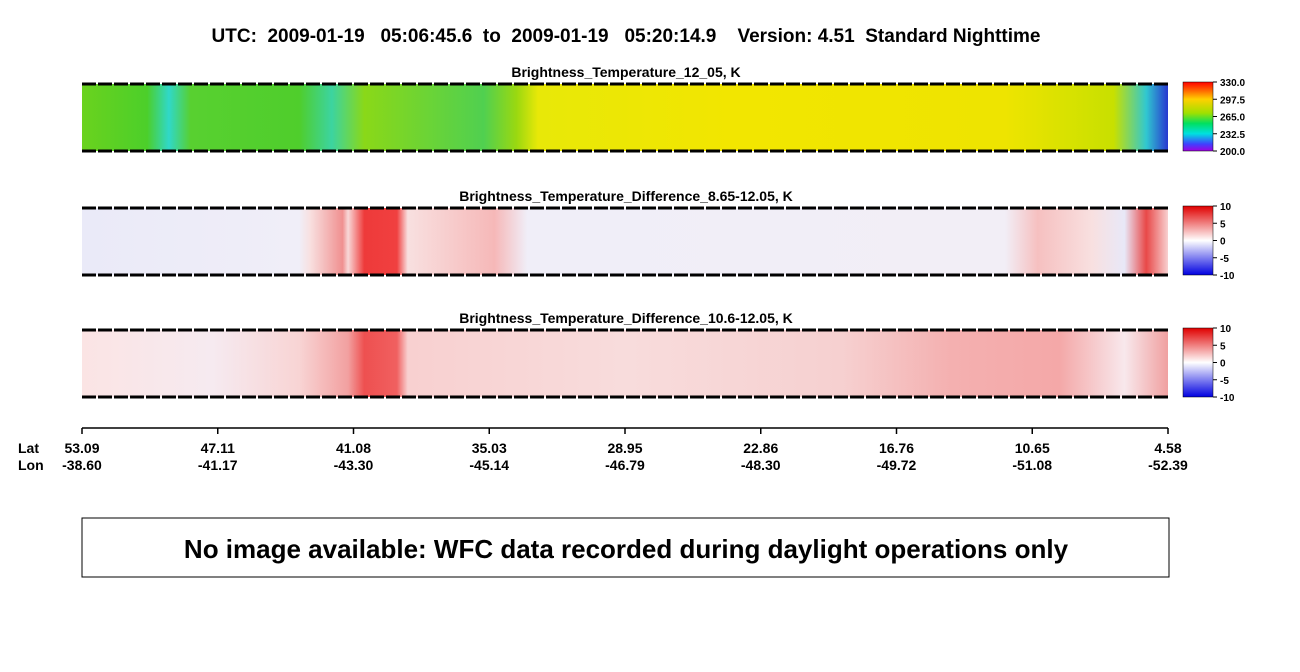 This screenshot has width=1300, height=672. What do you see at coordinates (1232, 152) in the screenshot?
I see `colorbar-label: 200.0` at bounding box center [1232, 152].